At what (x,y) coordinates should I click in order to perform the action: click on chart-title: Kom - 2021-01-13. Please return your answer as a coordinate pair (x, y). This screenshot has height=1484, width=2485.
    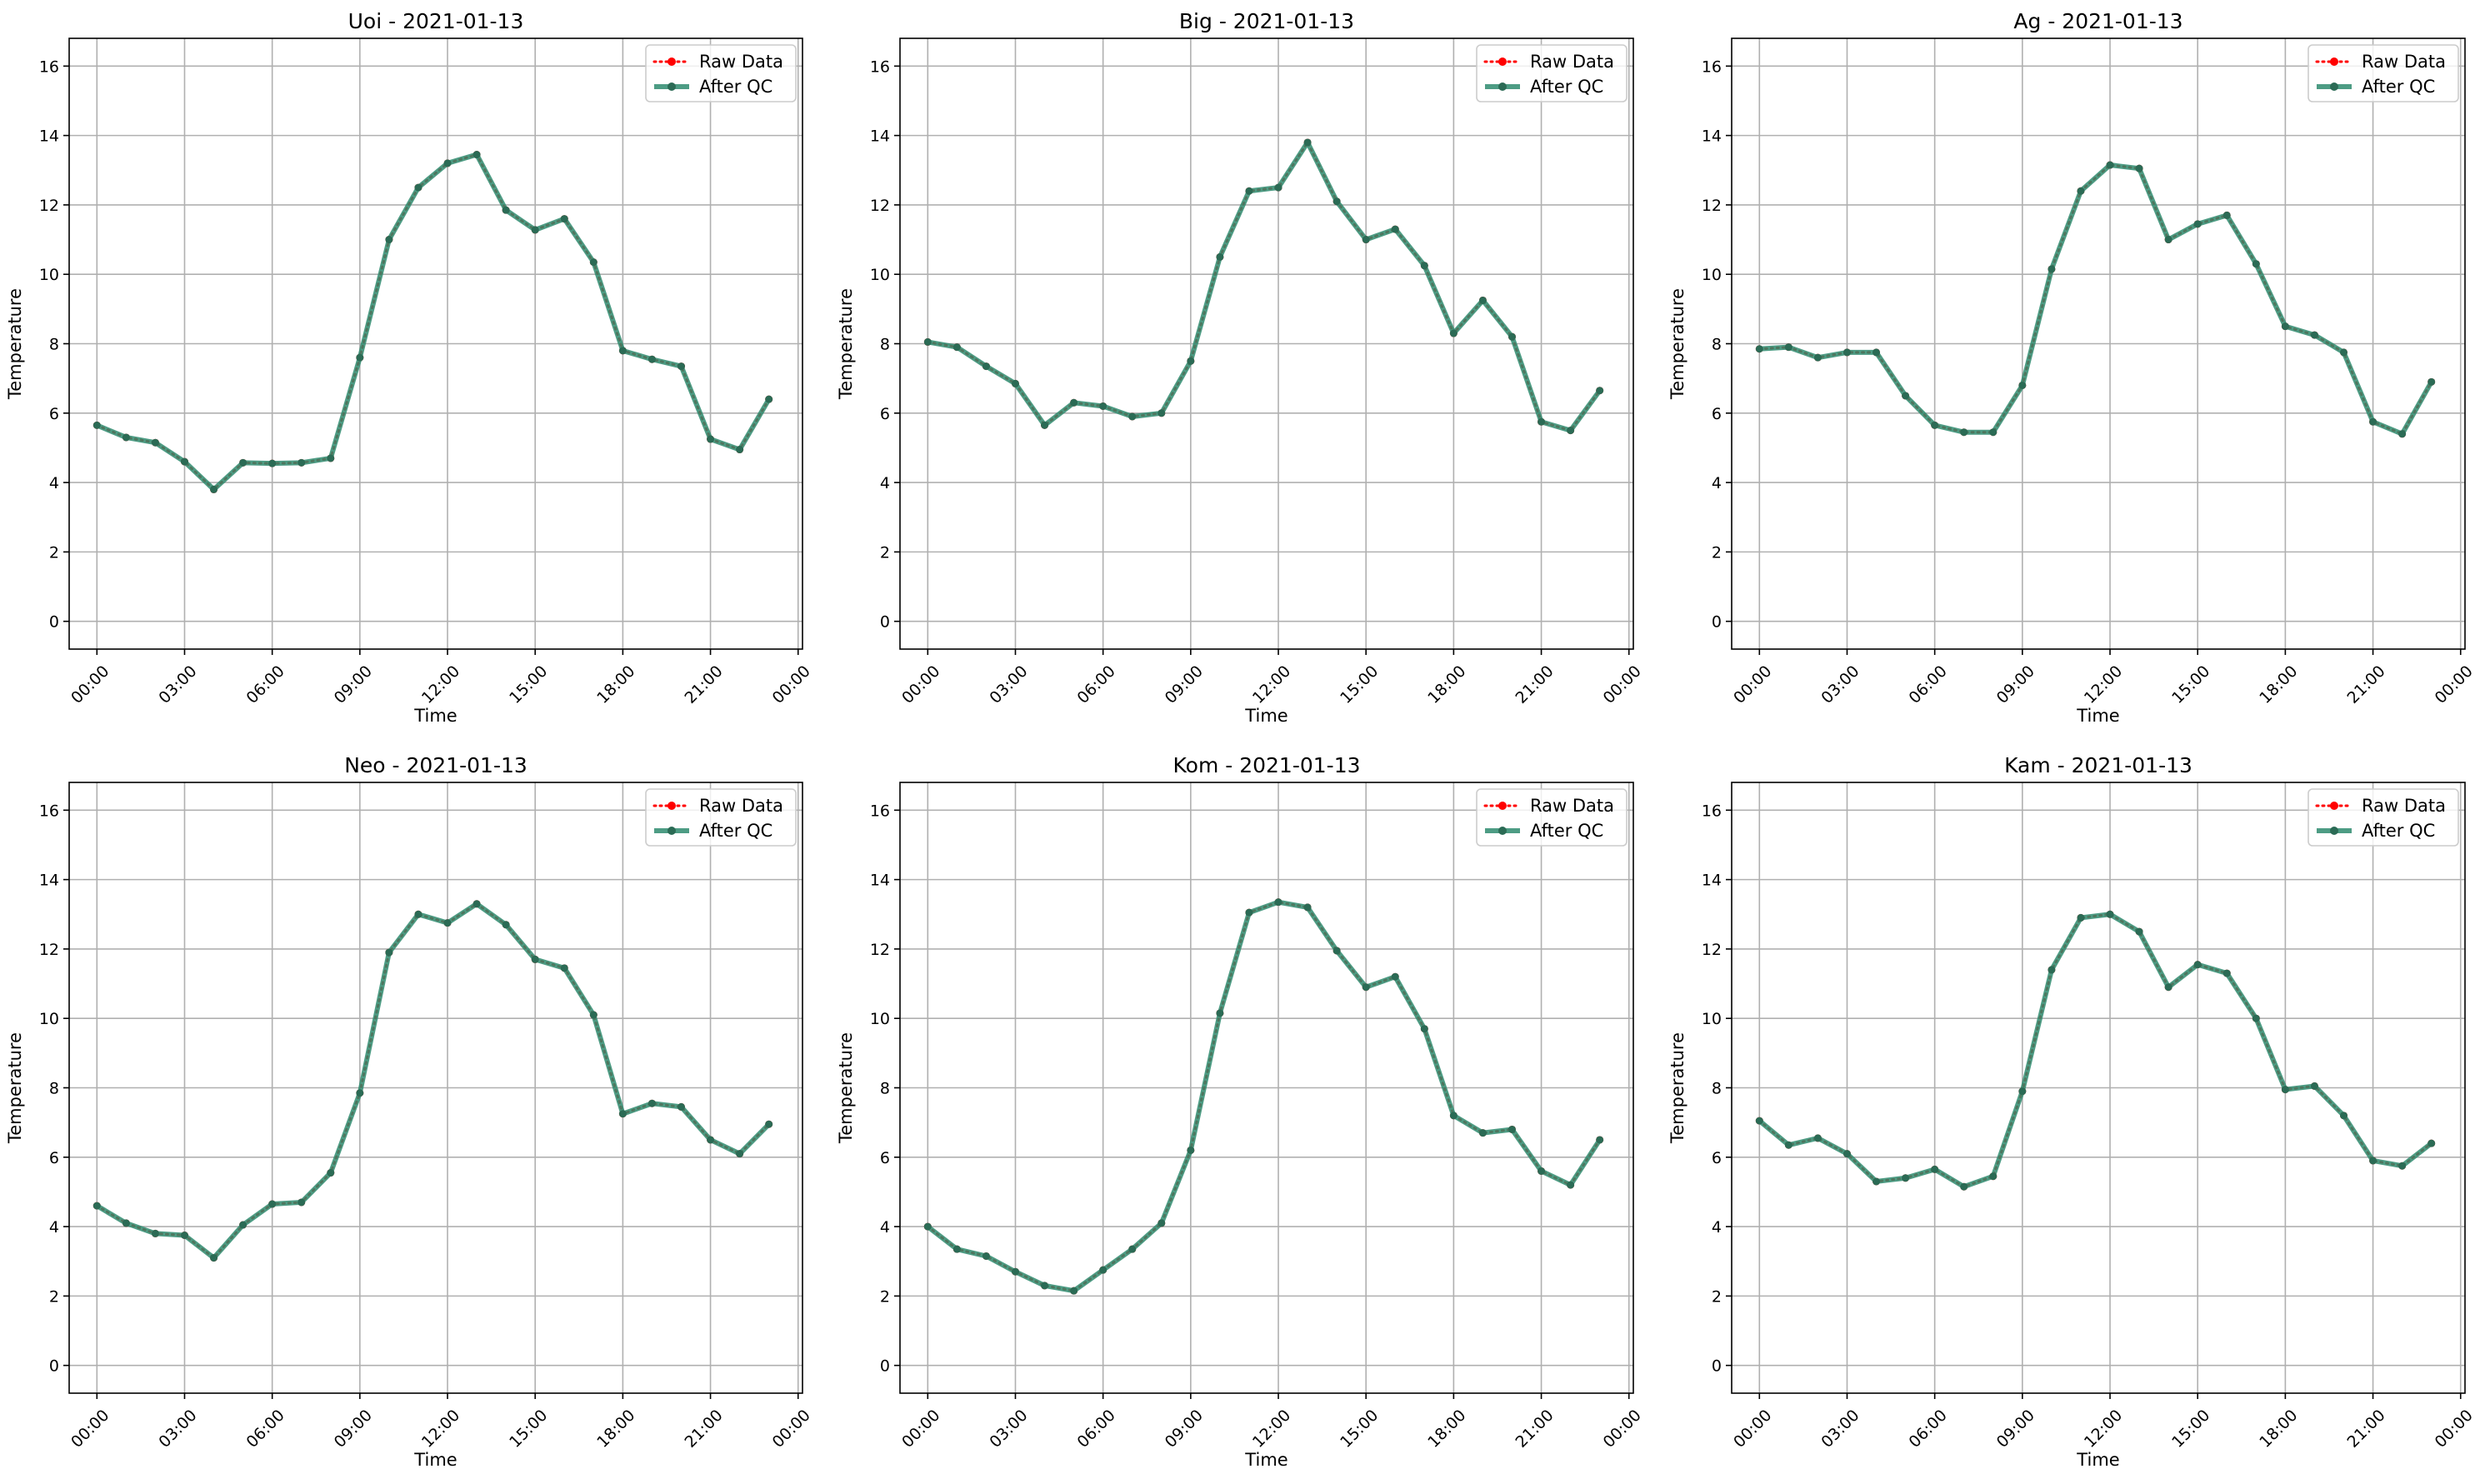
    Looking at the image, I should click on (1267, 765).